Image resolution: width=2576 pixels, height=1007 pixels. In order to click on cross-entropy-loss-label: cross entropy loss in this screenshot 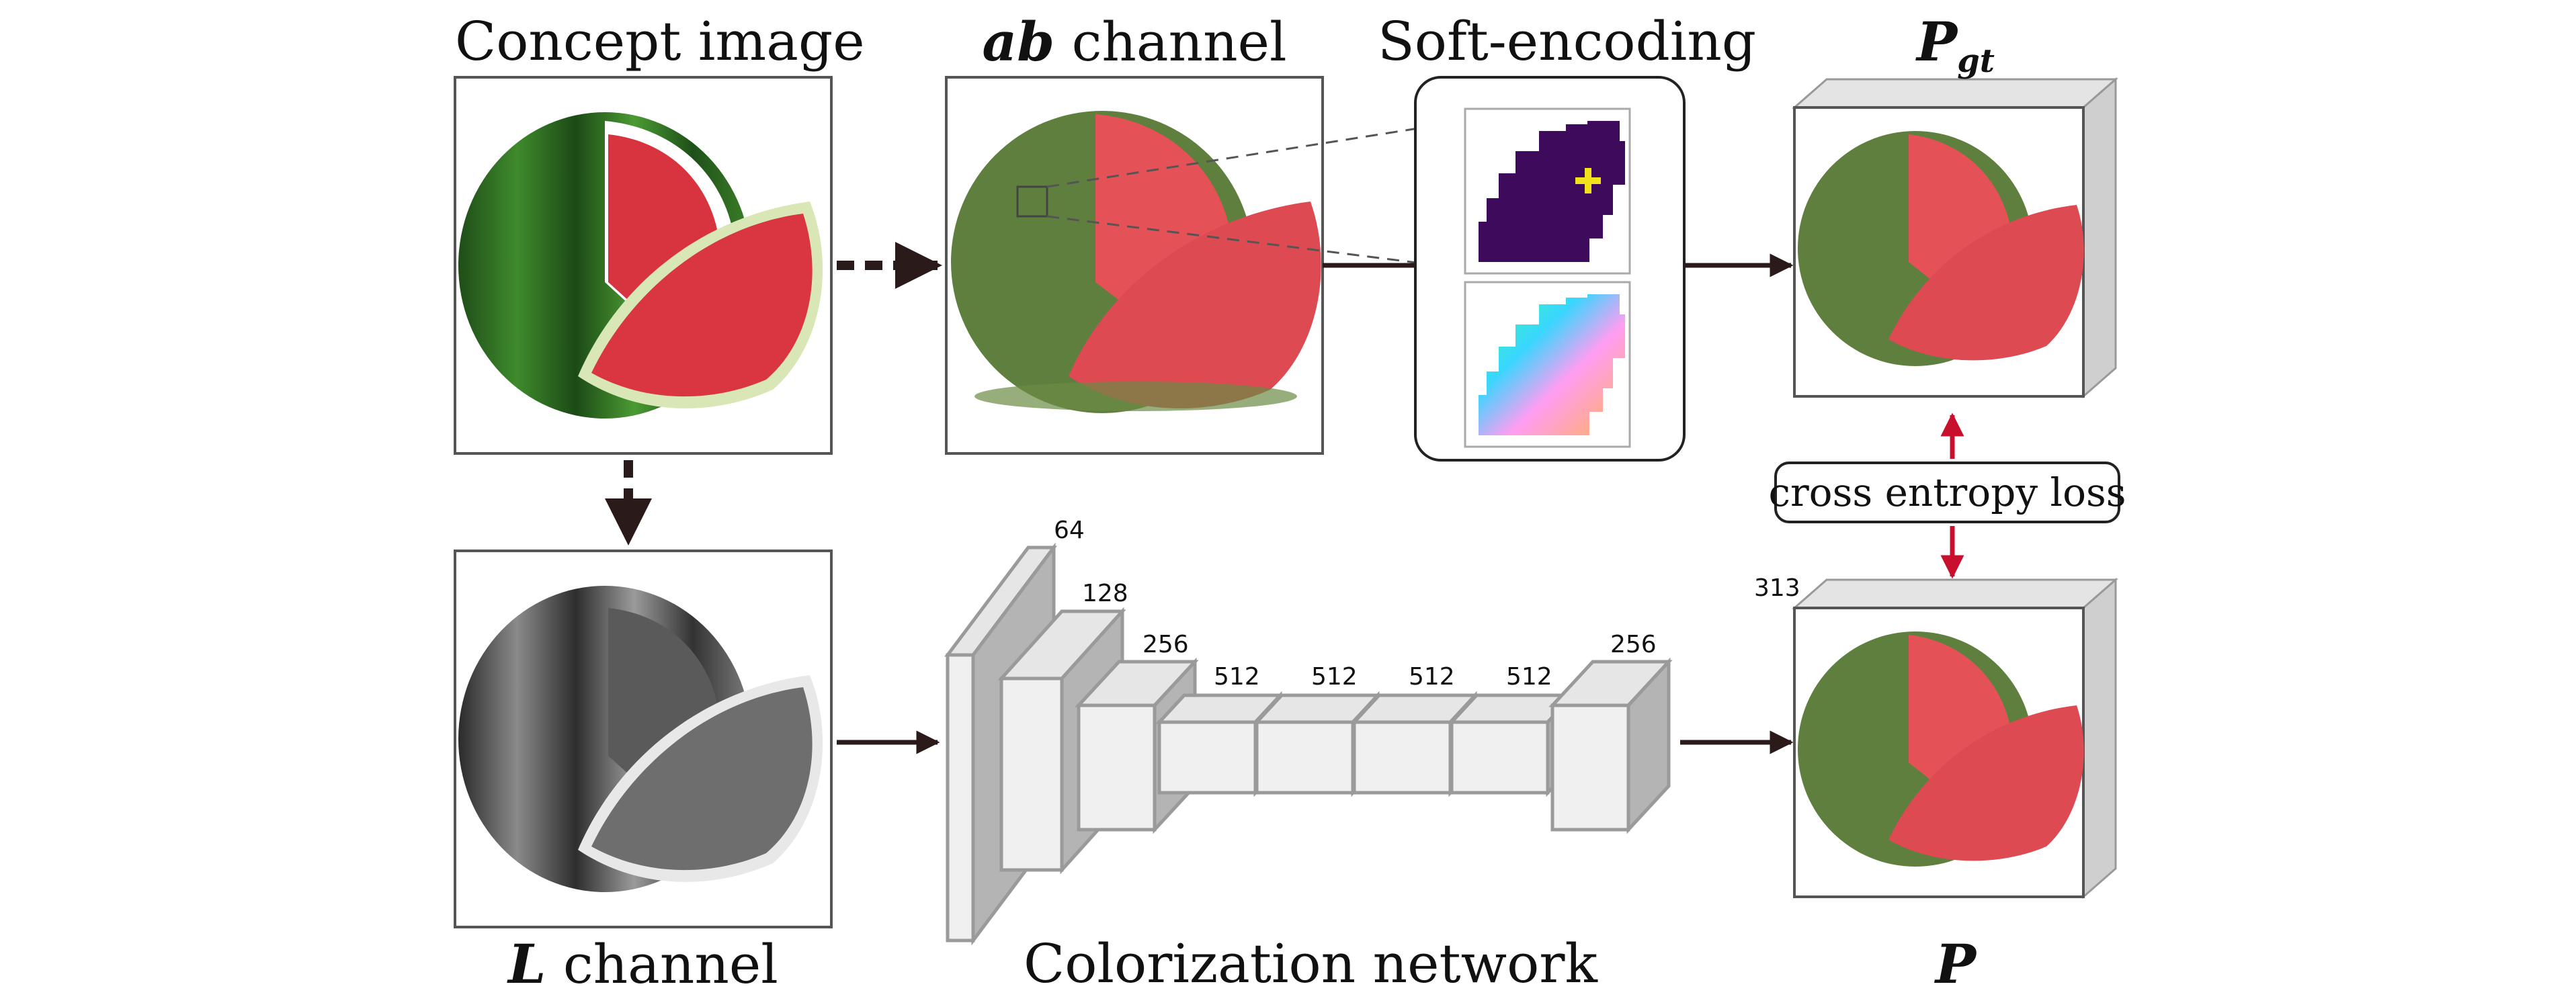, I will do `click(1947, 492)`.